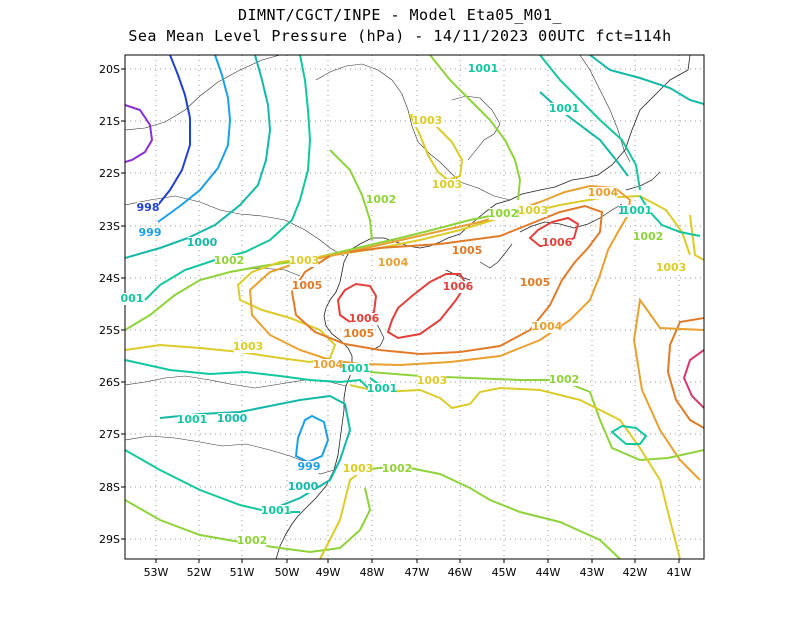 The image size is (800, 618). Describe the element at coordinates (475, 128) in the screenshot. I see `isobar-1002-north` at that location.